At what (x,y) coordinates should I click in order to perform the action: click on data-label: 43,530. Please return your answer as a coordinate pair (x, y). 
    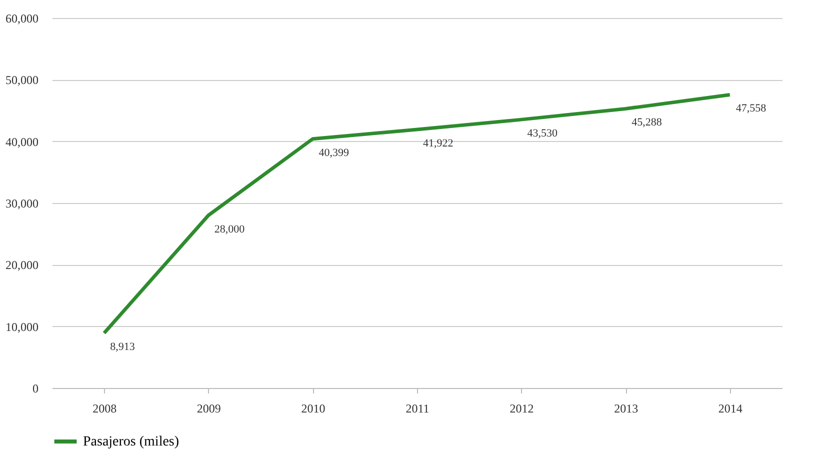
    Looking at the image, I should click on (542, 134).